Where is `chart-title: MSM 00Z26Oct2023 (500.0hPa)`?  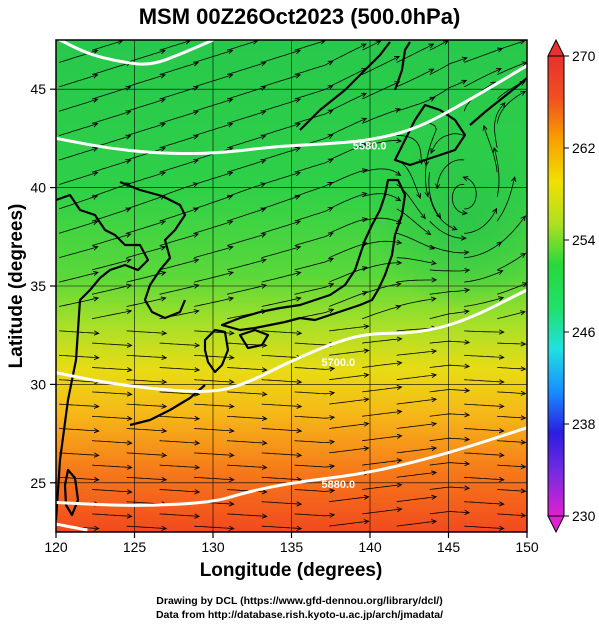 chart-title: MSM 00Z26Oct2023 (500.0hPa) is located at coordinates (299, 16).